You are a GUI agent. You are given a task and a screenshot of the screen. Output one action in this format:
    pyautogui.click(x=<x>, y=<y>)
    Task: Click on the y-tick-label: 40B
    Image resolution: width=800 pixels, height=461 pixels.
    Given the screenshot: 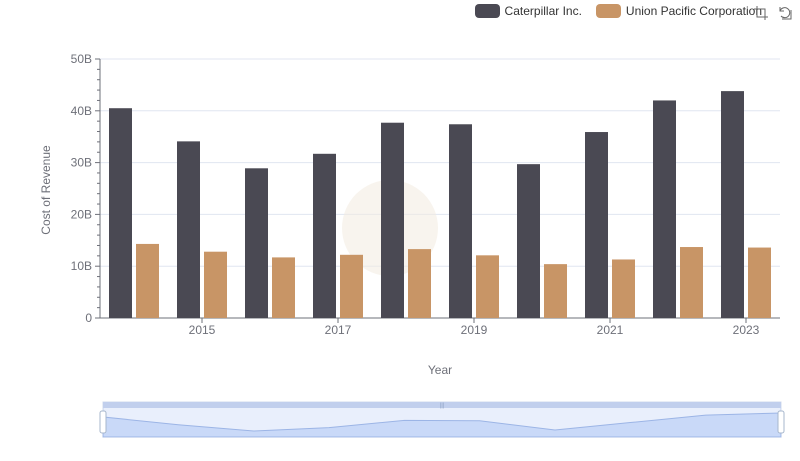 What is the action you would take?
    pyautogui.click(x=81, y=111)
    